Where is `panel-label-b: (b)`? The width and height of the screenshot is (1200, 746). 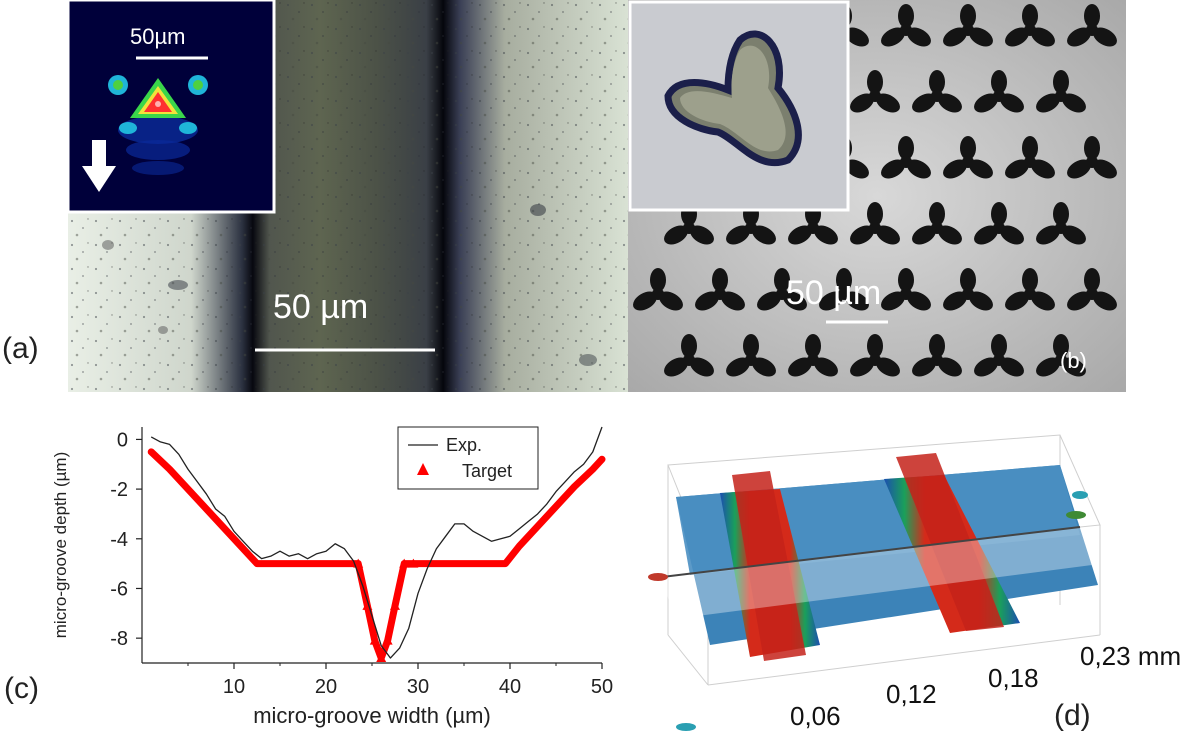
panel-label-b: (b) is located at coordinates (1073, 360).